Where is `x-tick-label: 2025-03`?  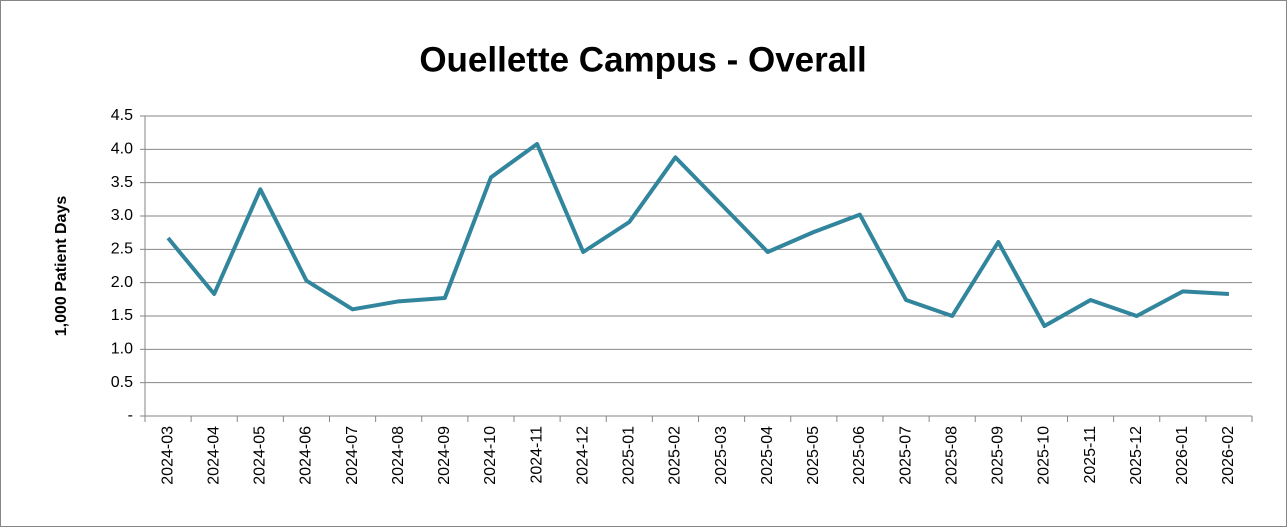 x-tick-label: 2025-03 is located at coordinates (721, 455).